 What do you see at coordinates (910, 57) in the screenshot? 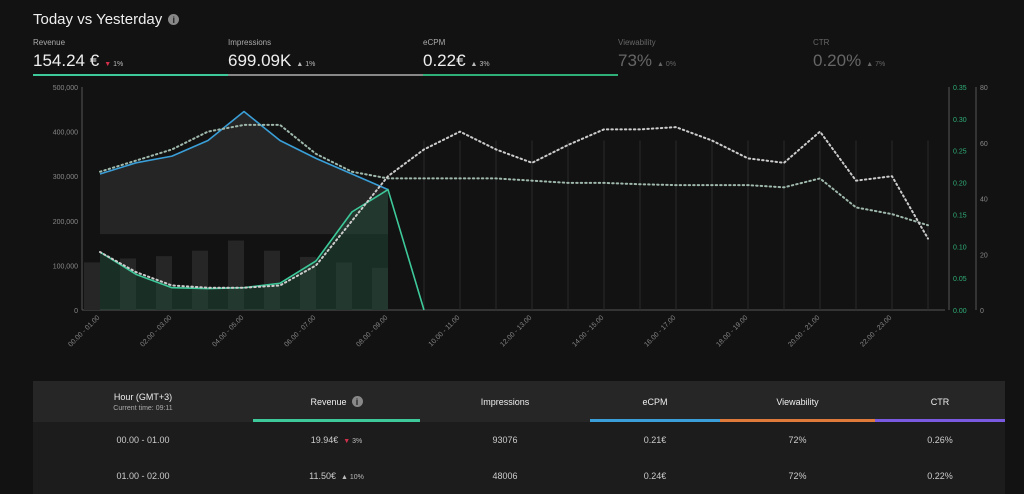
I see `metric-tab-ctr: CTR 0.20% ▲ 7%` at bounding box center [910, 57].